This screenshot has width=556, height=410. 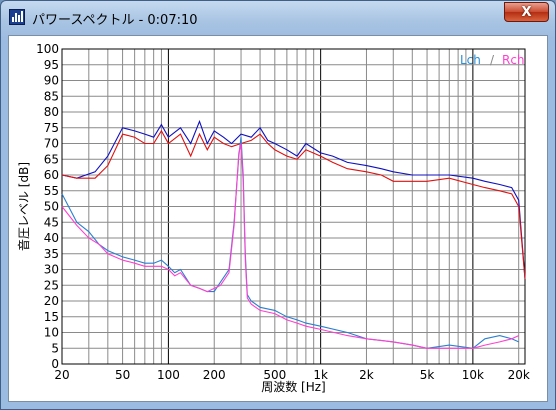 I want to click on y-tick-label: 90, so click(x=51, y=81).